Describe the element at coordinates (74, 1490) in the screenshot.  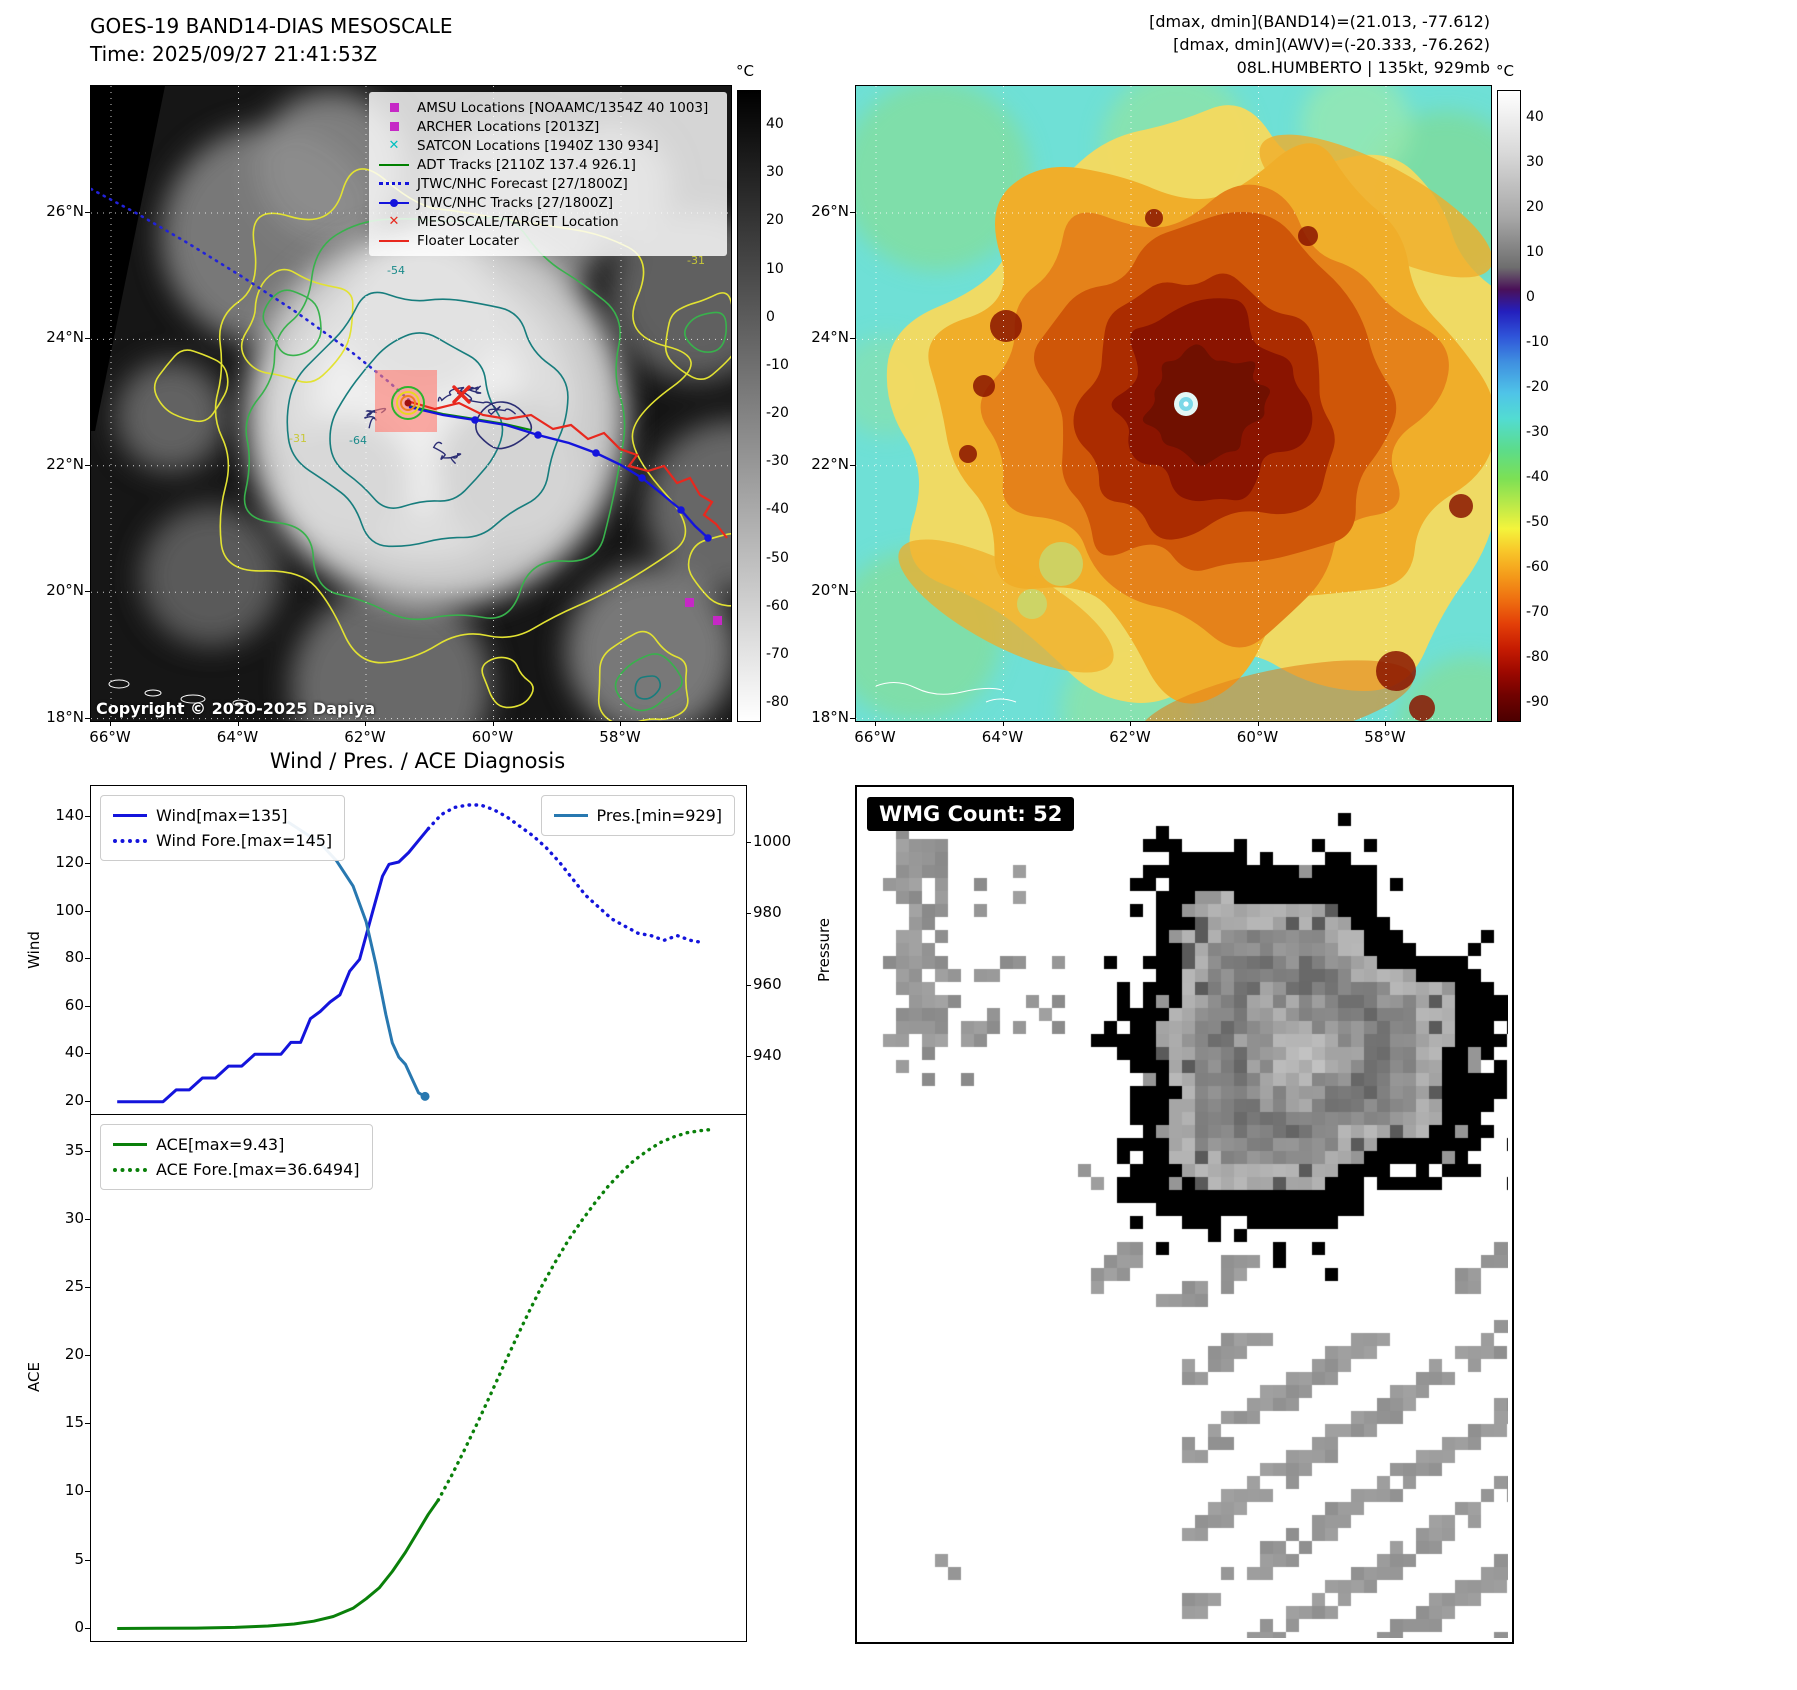
I see `chart-y-tick-label: 10` at that location.